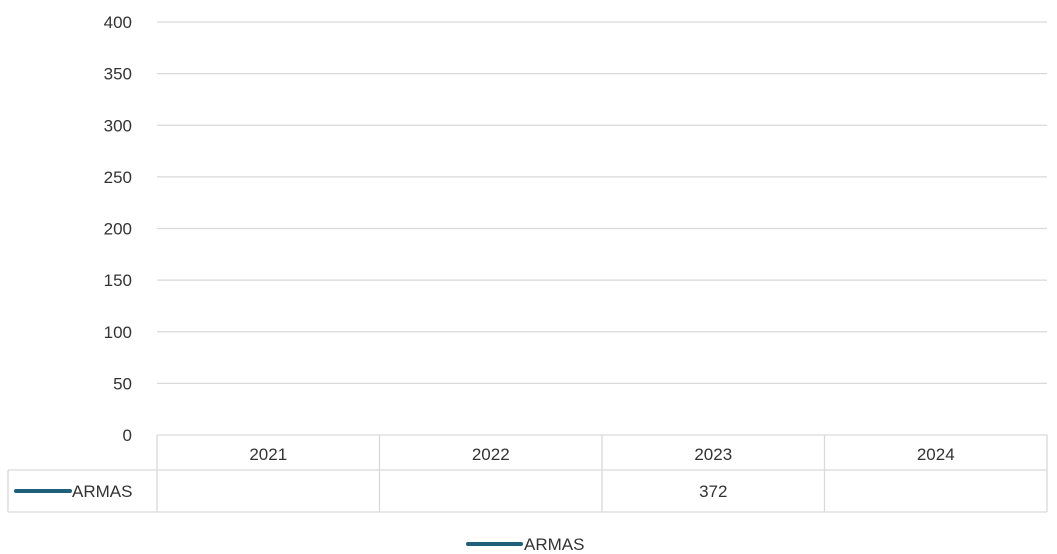  Describe the element at coordinates (491, 454) in the screenshot. I see `x-category-label-2022: 2022` at that location.